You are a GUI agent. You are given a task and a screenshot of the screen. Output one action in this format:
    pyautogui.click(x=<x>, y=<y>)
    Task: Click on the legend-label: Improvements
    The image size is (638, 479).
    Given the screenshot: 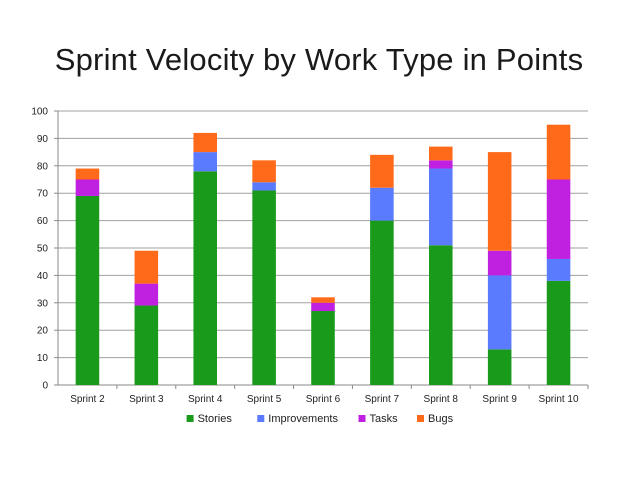 What is the action you would take?
    pyautogui.click(x=303, y=419)
    